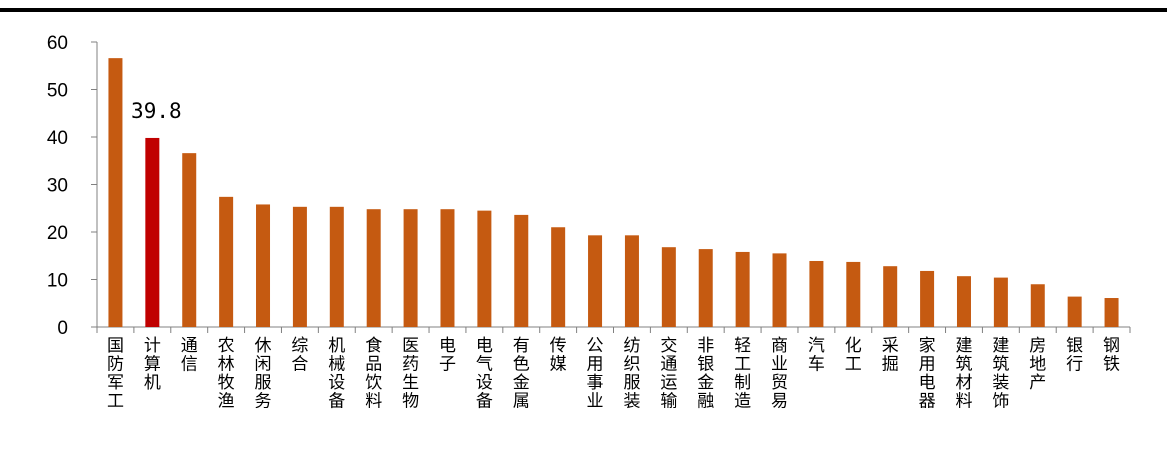 This screenshot has width=1167, height=465. I want to click on x-category-char: 建, so click(1000, 346).